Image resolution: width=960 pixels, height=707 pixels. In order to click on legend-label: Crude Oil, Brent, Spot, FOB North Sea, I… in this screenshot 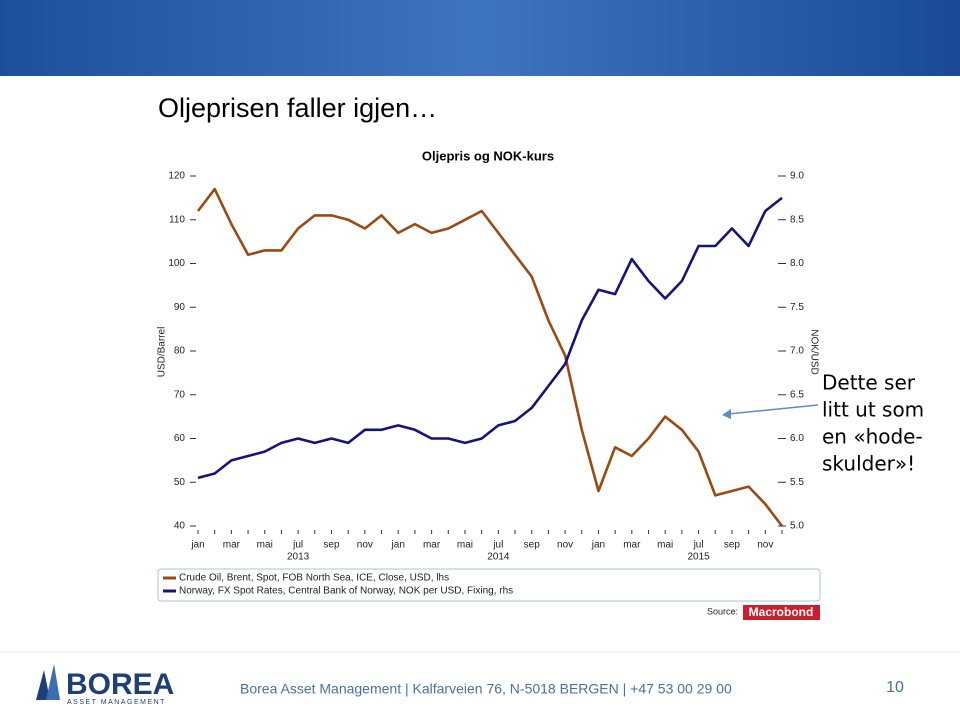, I will do `click(314, 578)`.